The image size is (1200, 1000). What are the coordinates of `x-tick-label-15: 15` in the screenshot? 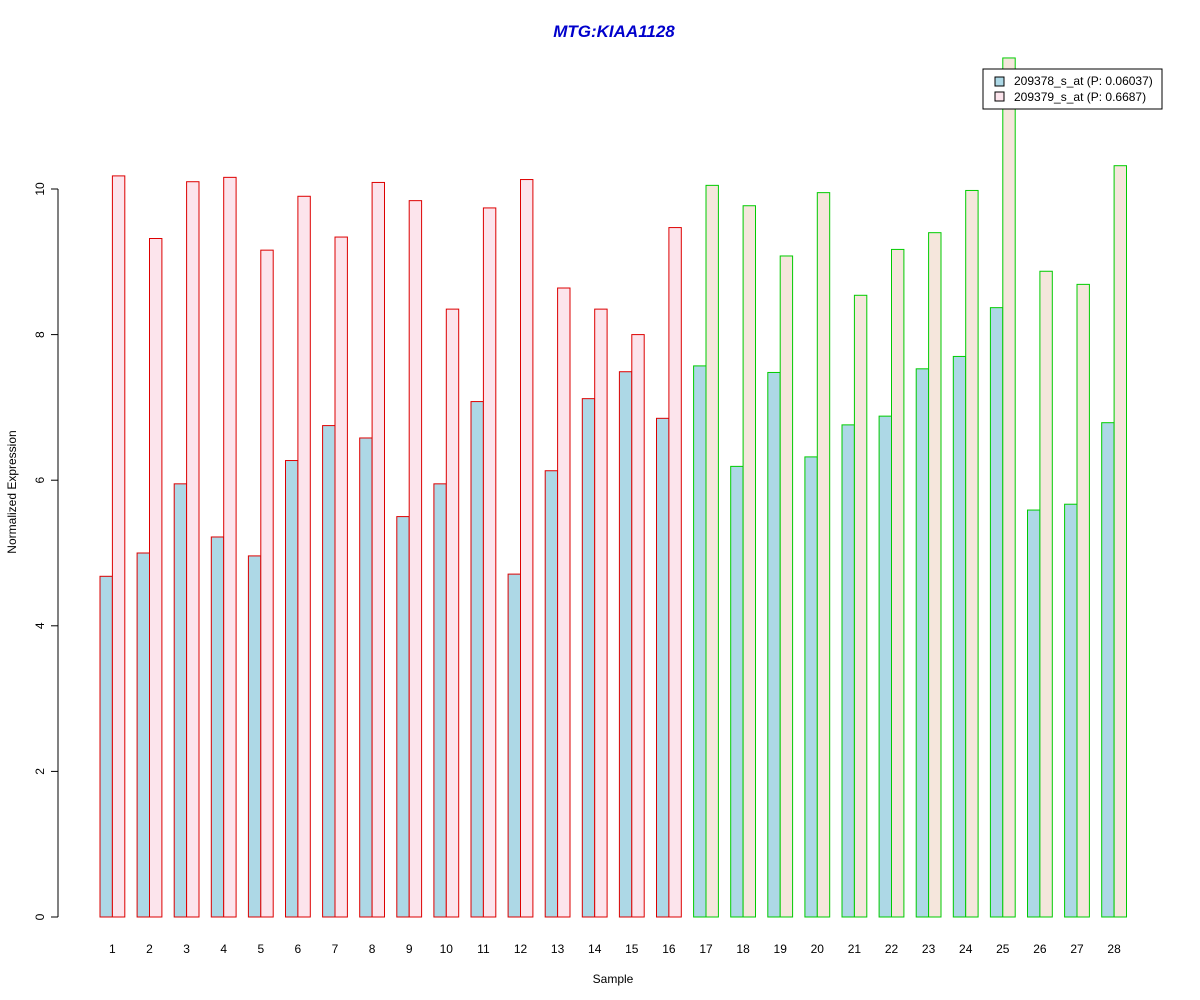 It's located at (632, 949).